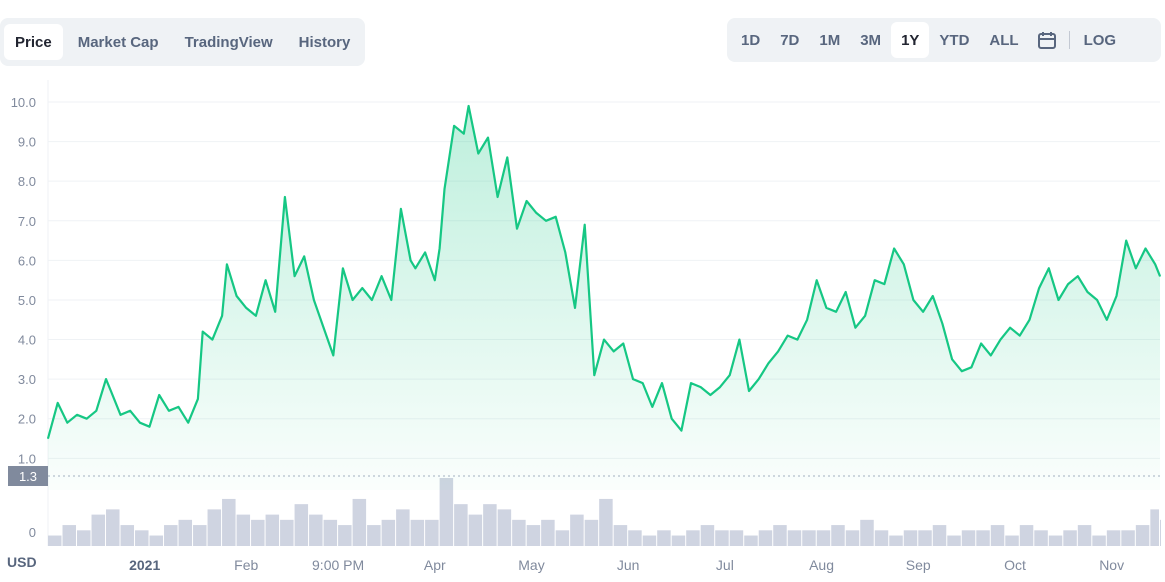  I want to click on x-tick-label: Jun, so click(628, 565).